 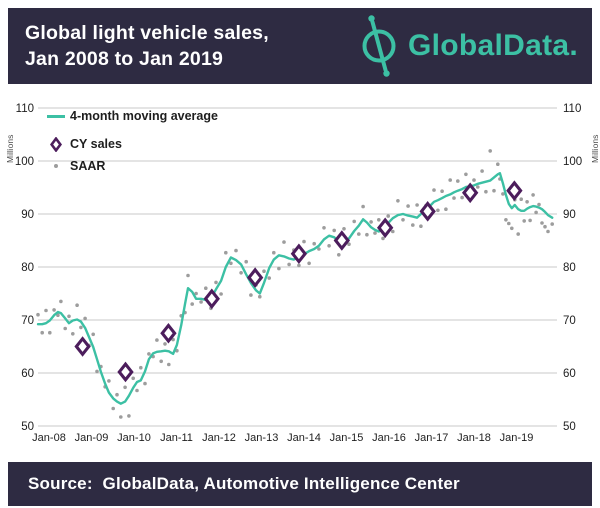 What do you see at coordinates (147, 33) in the screenshot?
I see `page-title-line1: Global light vehicle sales,` at bounding box center [147, 33].